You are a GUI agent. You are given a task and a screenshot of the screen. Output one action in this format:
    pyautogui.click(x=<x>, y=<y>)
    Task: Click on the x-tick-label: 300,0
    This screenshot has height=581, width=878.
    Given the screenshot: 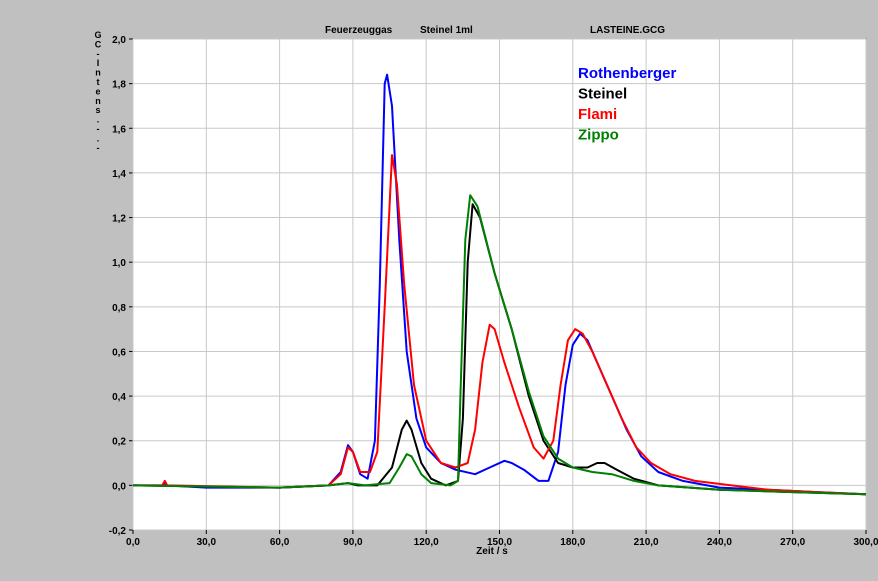 What is the action you would take?
    pyautogui.click(x=865, y=542)
    